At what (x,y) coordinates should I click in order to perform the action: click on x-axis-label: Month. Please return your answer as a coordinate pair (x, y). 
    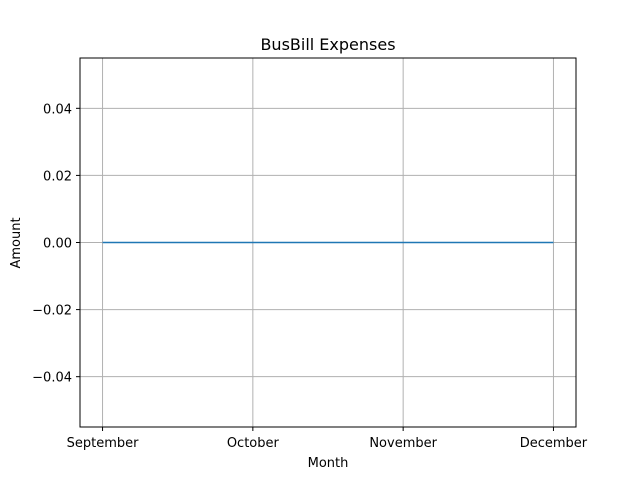
    Looking at the image, I should click on (328, 463).